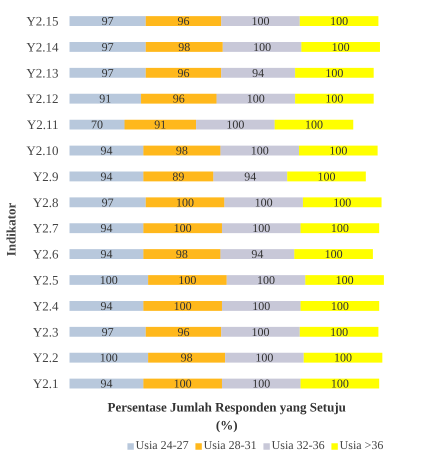 The width and height of the screenshot is (445, 458). I want to click on y-tick-label: Y2.13, so click(42, 72).